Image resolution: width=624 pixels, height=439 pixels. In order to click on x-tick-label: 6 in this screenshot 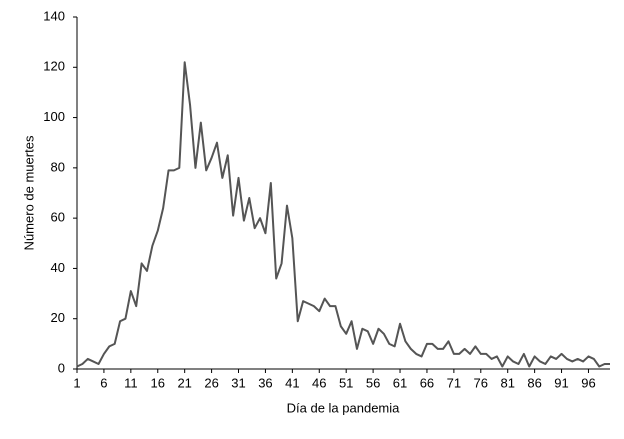, I will do `click(103, 382)`.